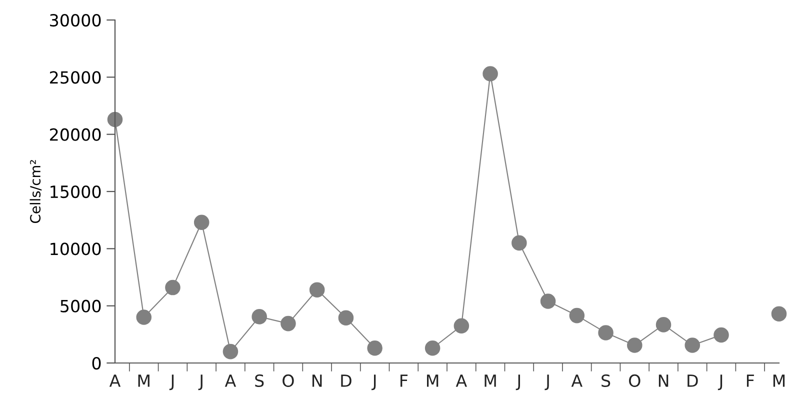 The height and width of the screenshot is (401, 788). What do you see at coordinates (36, 192) in the screenshot?
I see `y-axis-title: Cells/cm²` at bounding box center [36, 192].